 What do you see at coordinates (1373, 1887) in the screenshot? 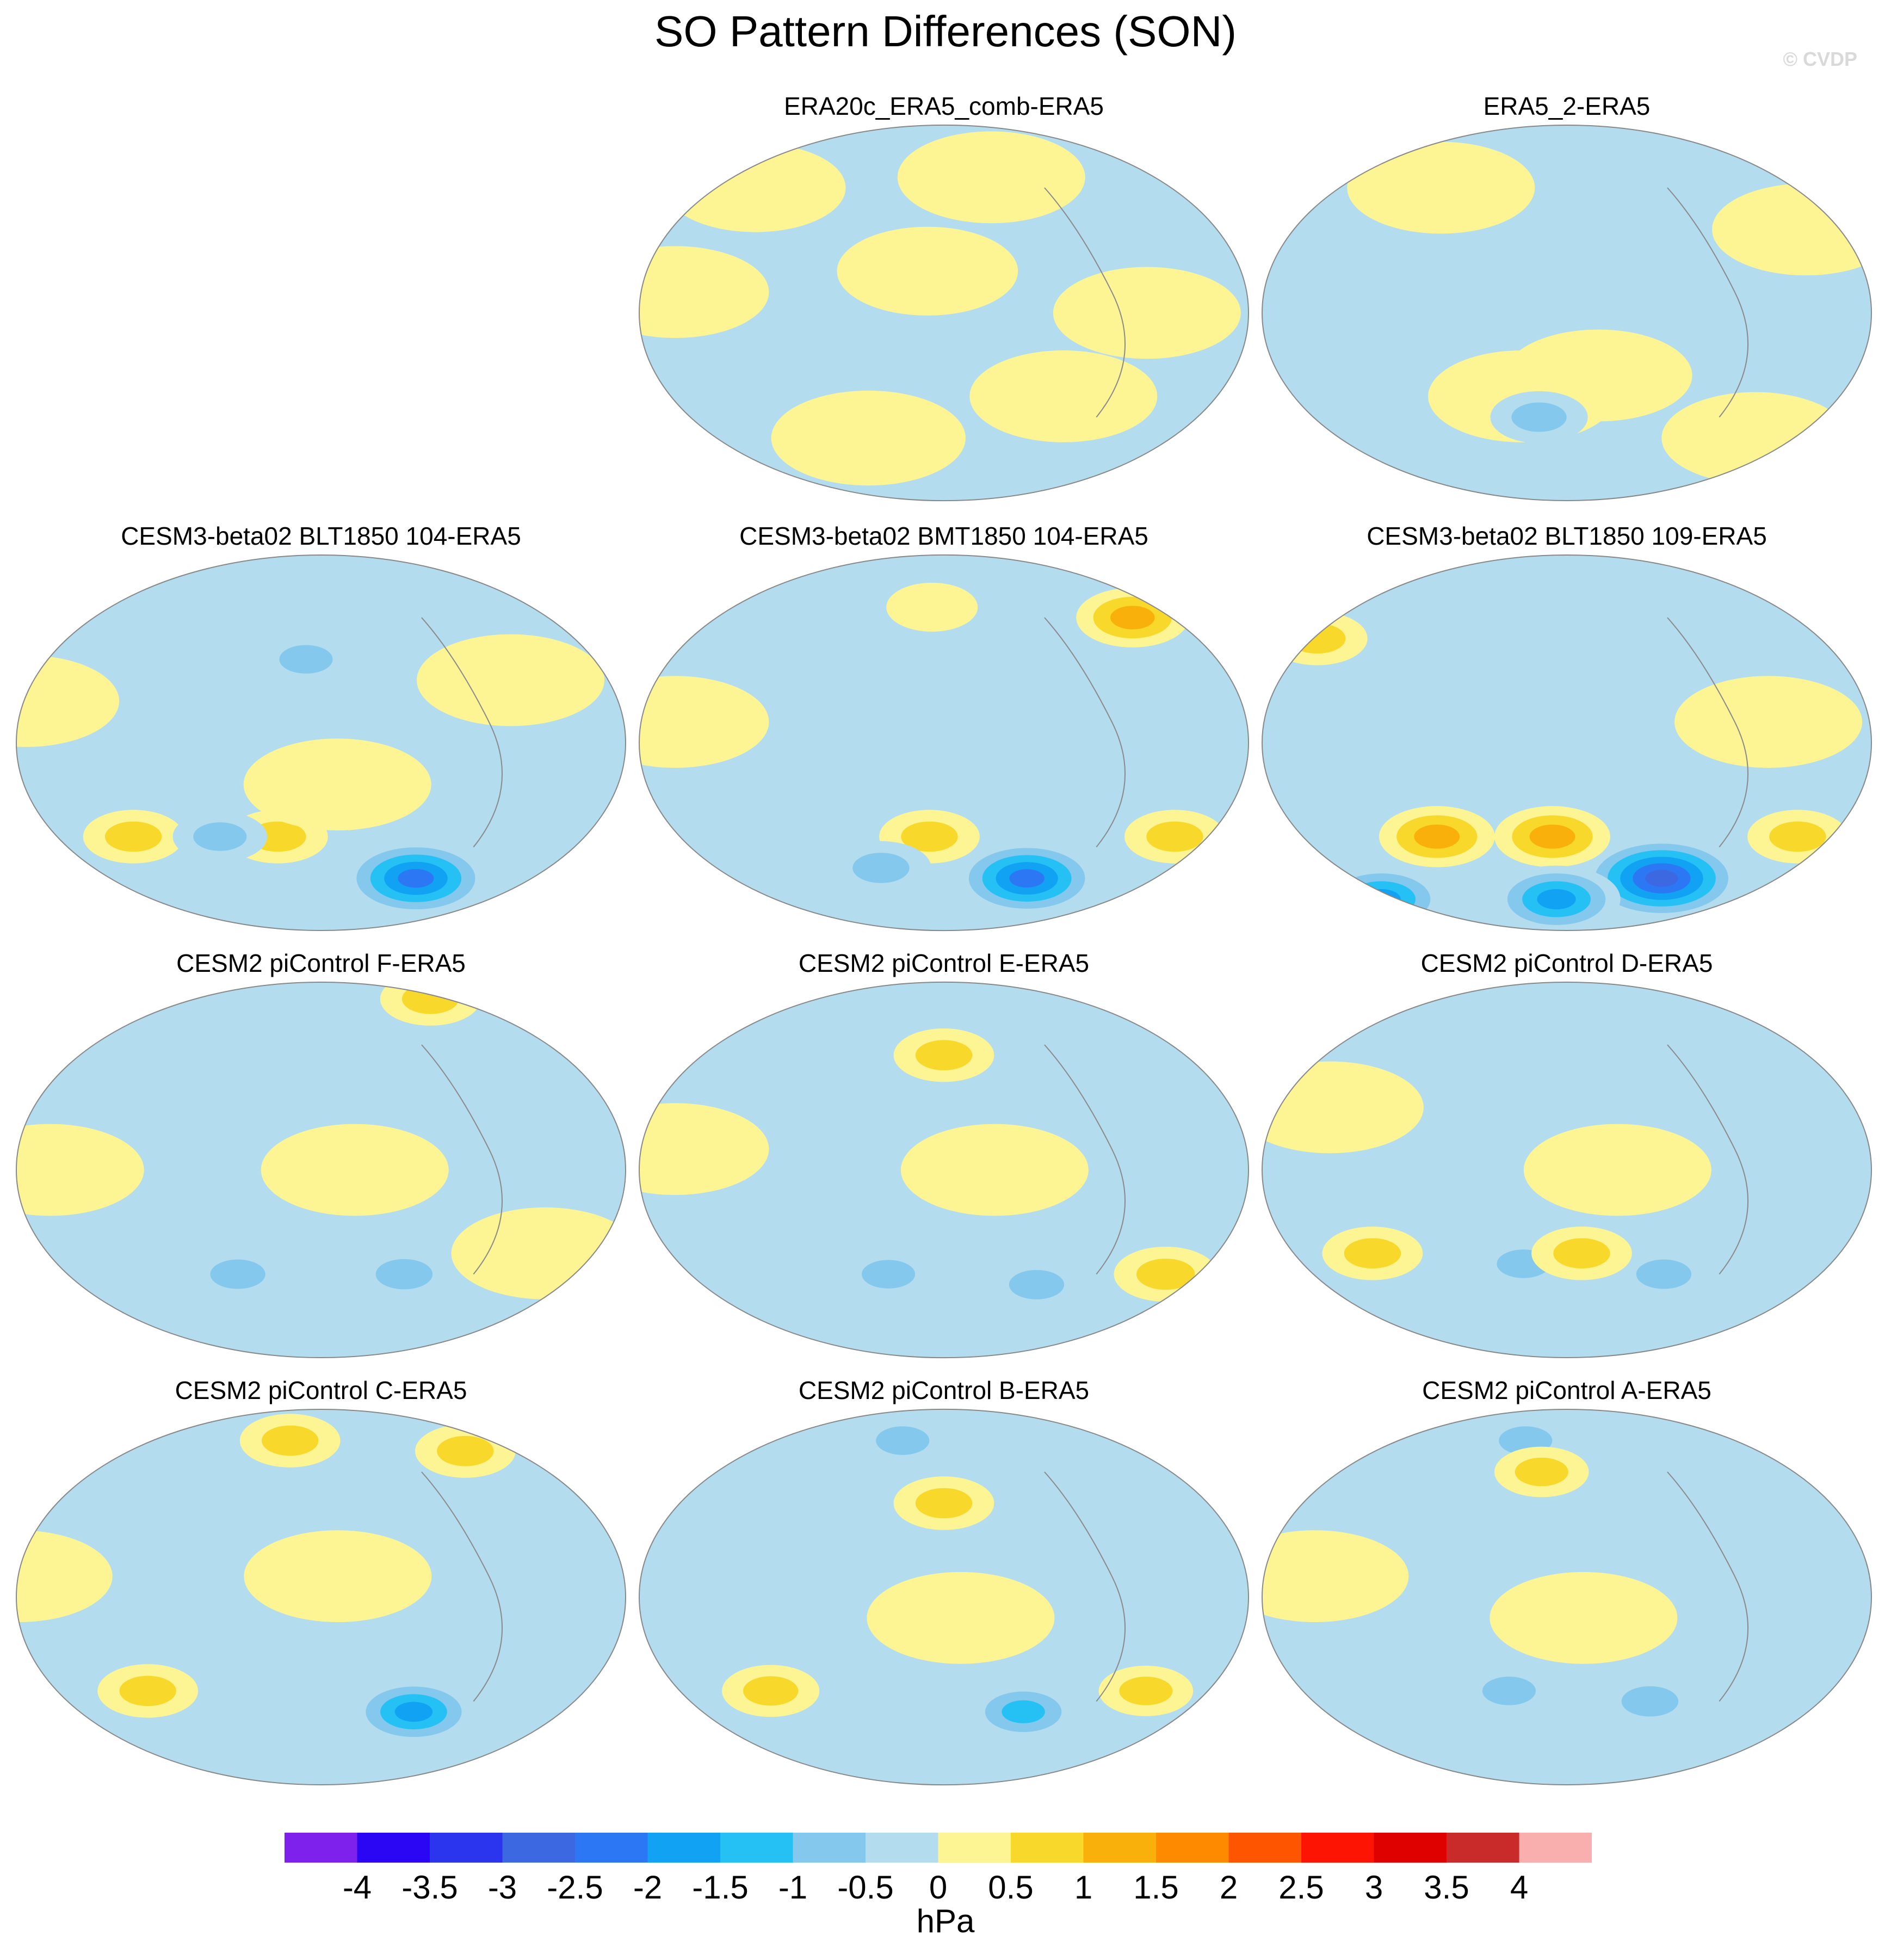
I see `colorbar-tick-label: 3` at bounding box center [1373, 1887].